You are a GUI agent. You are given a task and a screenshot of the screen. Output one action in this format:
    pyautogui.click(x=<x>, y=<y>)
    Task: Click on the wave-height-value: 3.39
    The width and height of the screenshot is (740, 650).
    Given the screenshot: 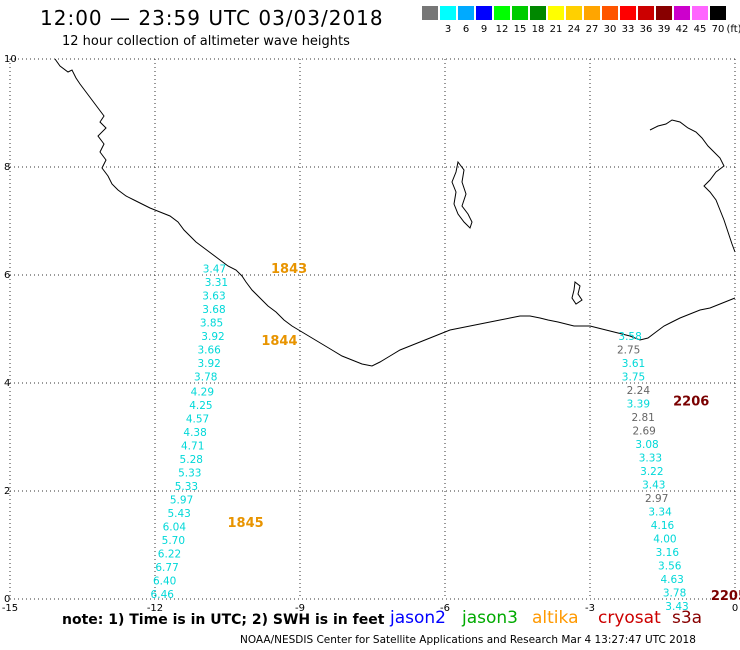 What is the action you would take?
    pyautogui.click(x=638, y=404)
    